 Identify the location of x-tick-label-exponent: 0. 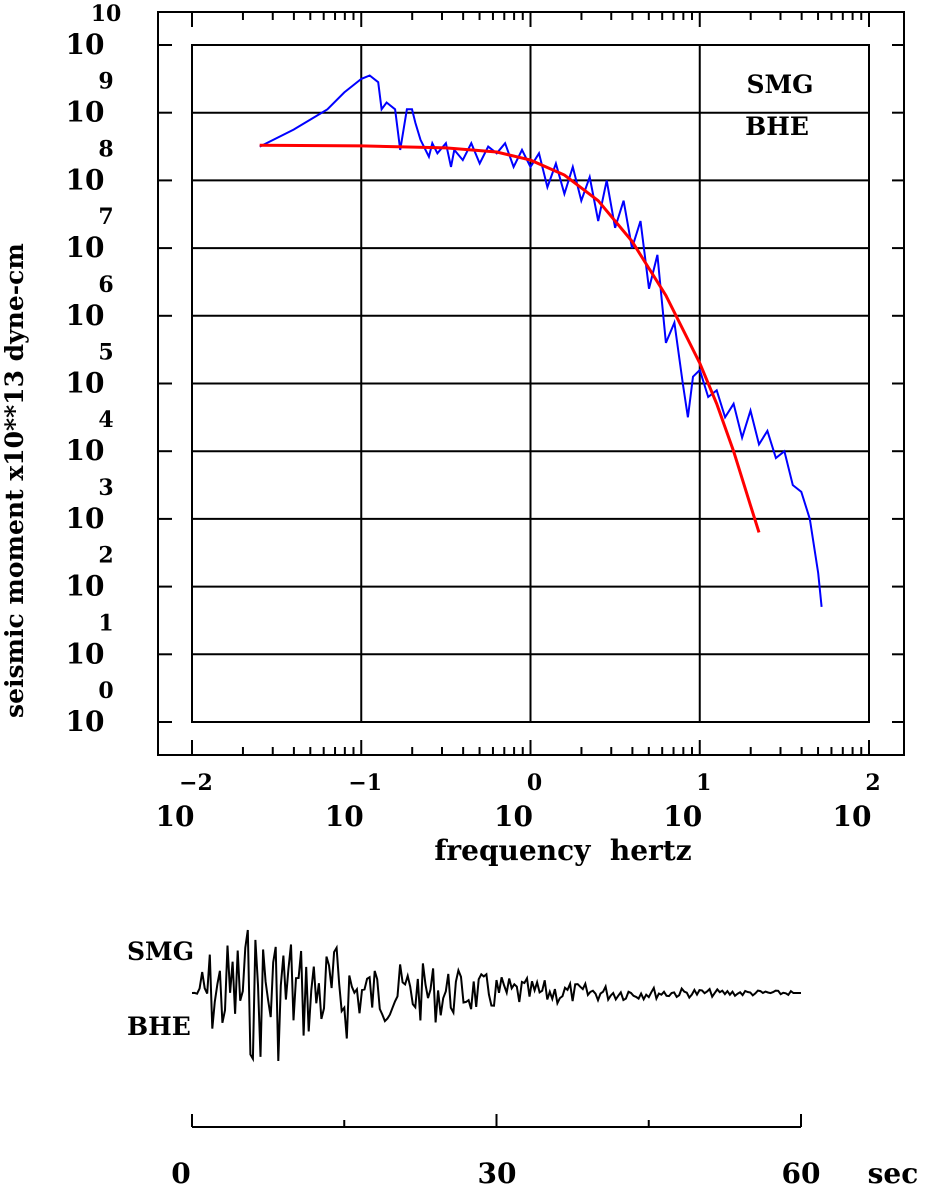
(534, 783).